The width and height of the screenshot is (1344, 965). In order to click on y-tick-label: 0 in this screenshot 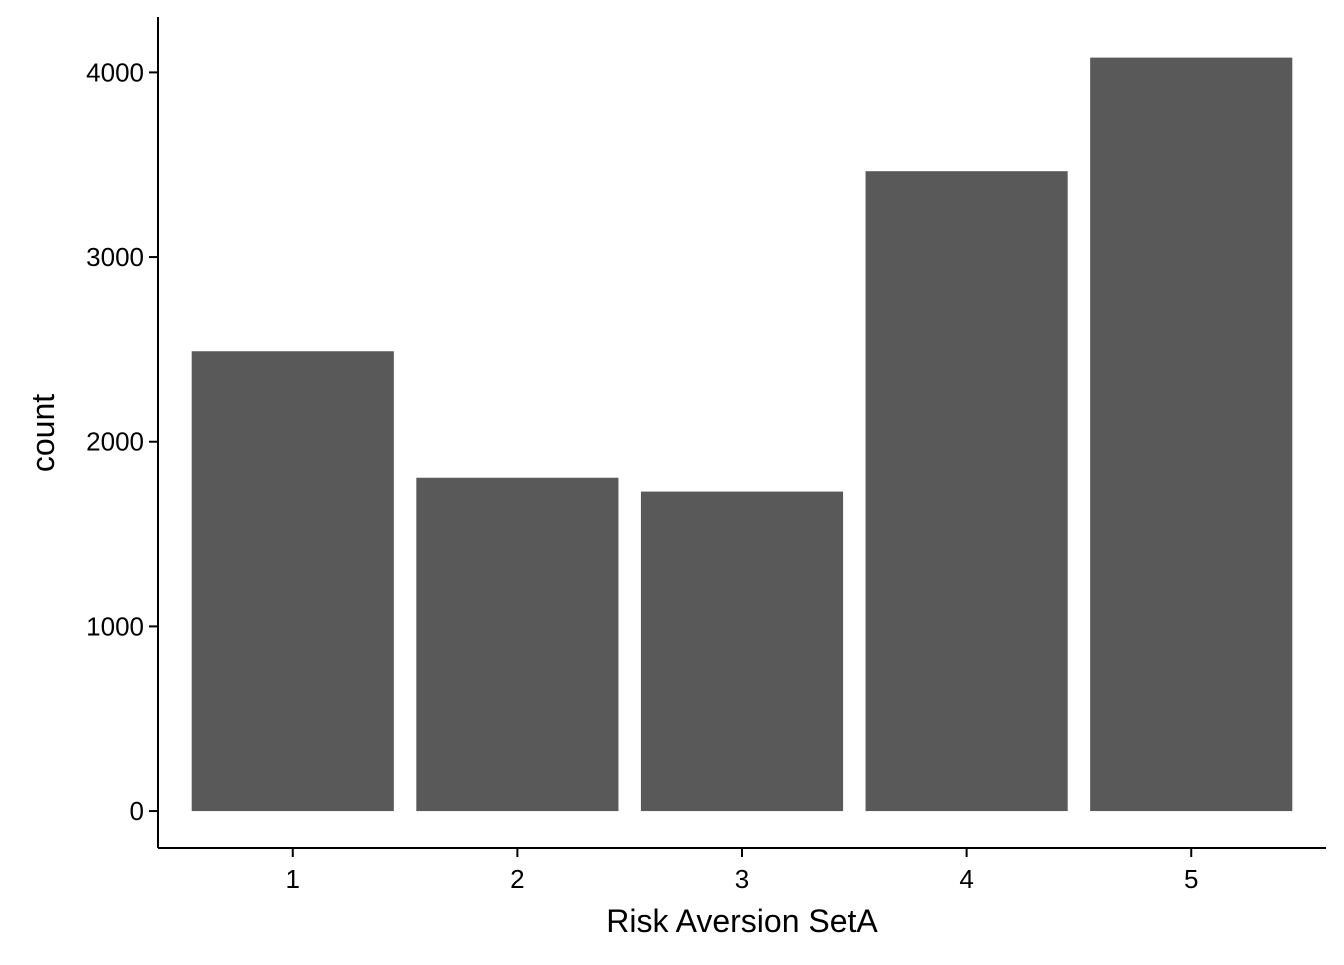, I will do `click(137, 811)`.